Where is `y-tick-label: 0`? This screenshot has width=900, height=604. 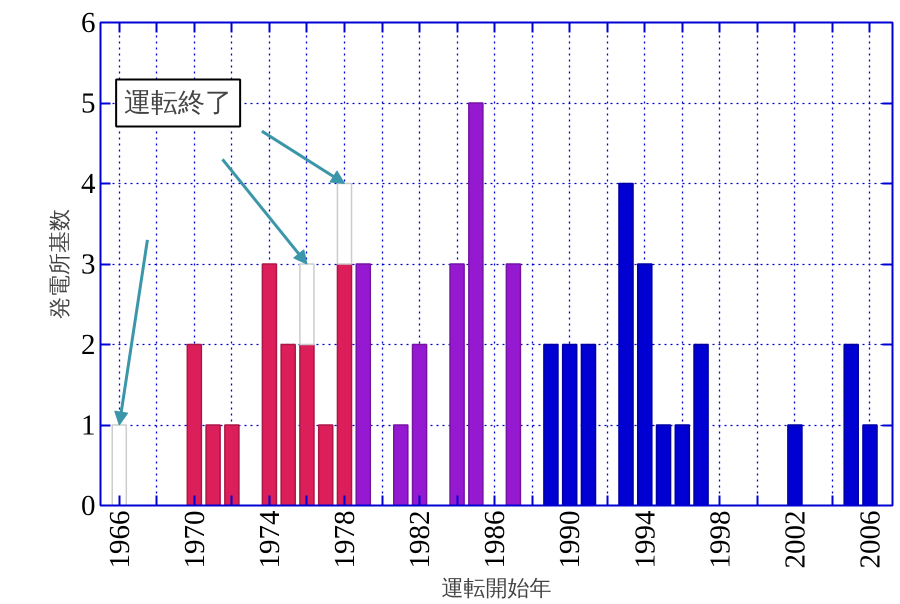
y-tick-label: 0 is located at coordinates (88, 506).